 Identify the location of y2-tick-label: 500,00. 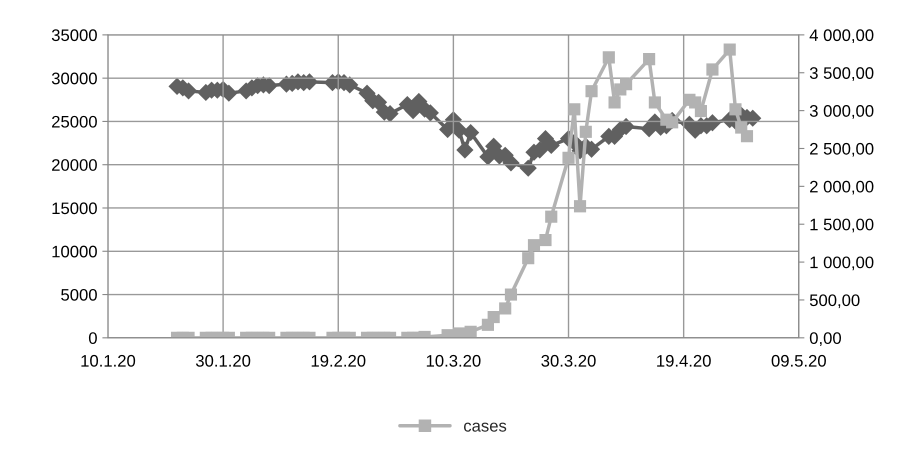
(835, 301).